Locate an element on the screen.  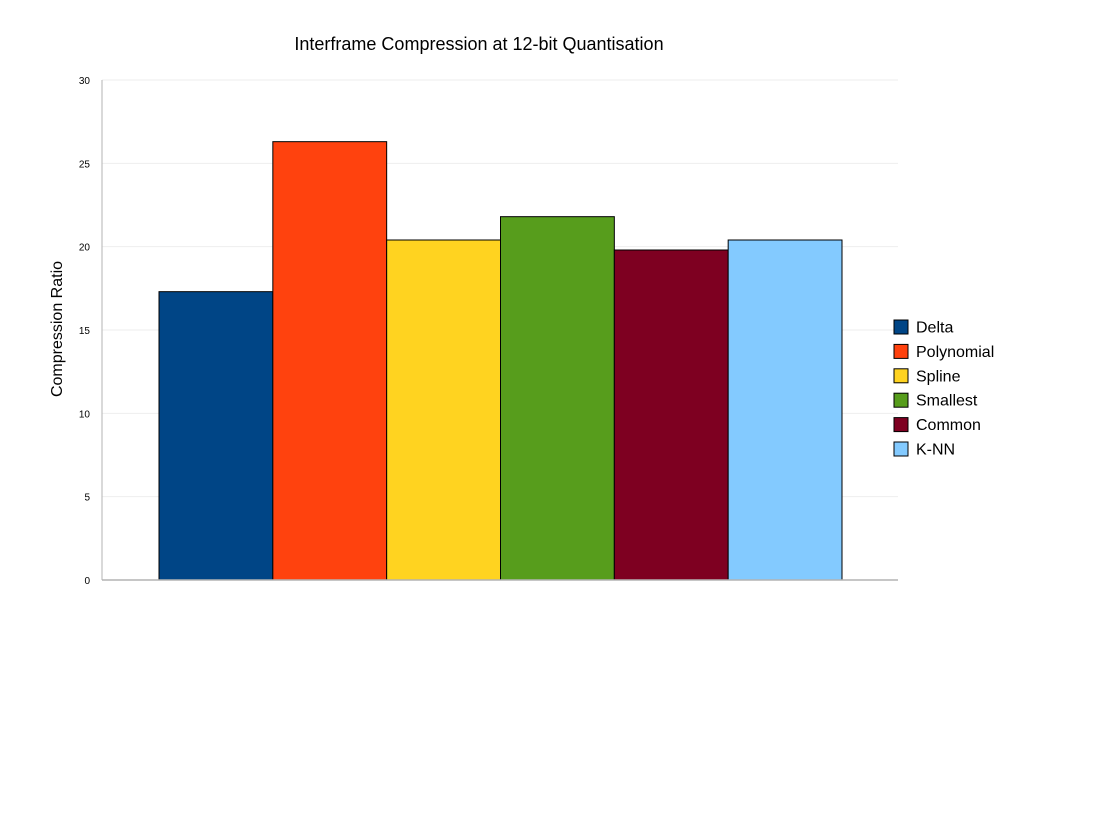
legend-label-spline: Spline is located at coordinates (938, 376).